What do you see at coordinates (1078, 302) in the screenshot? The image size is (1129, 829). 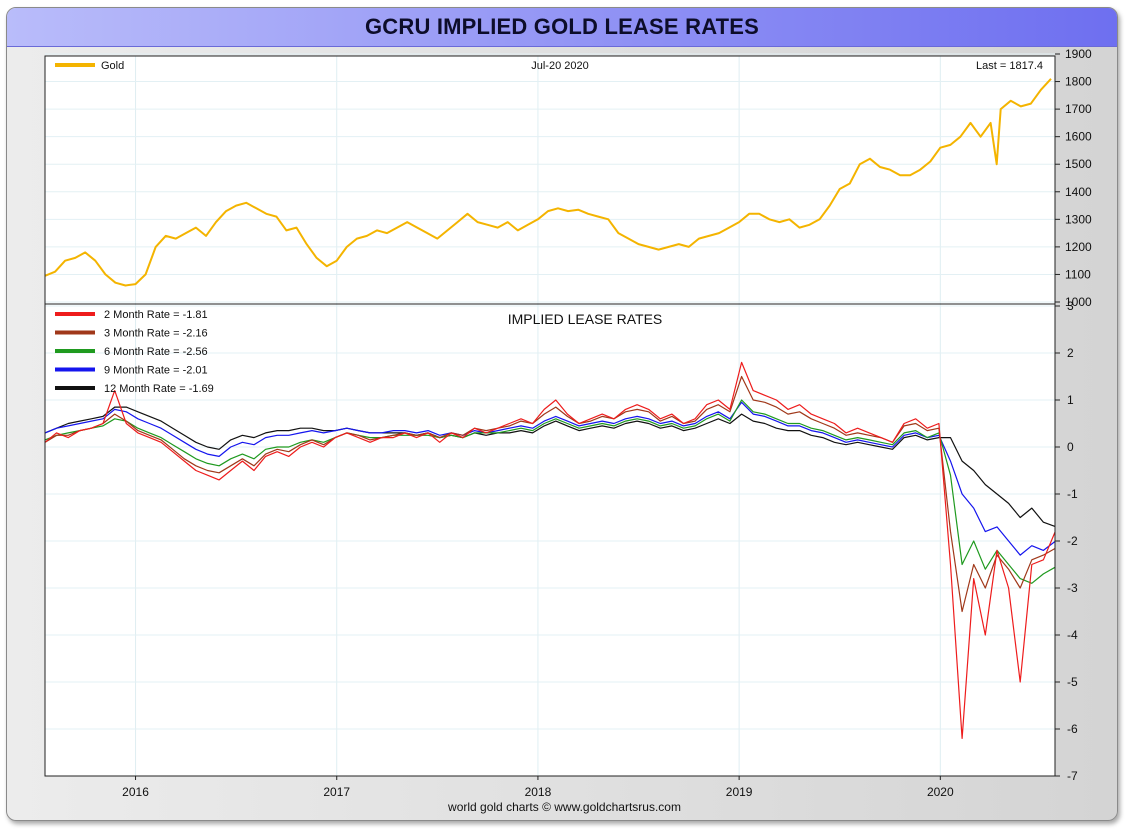 I see `top-y-tick-label: 1000` at bounding box center [1078, 302].